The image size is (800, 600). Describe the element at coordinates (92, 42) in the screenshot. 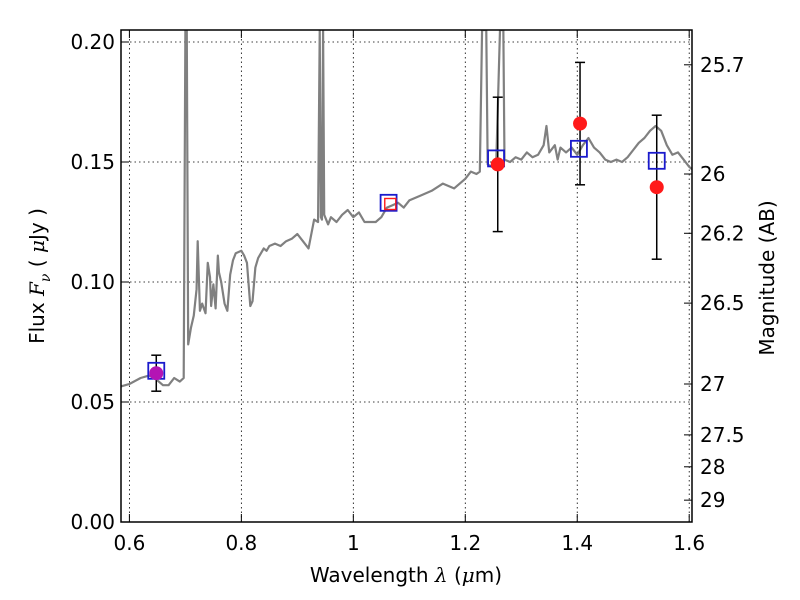

I see `y-tick-label: 0.20` at that location.